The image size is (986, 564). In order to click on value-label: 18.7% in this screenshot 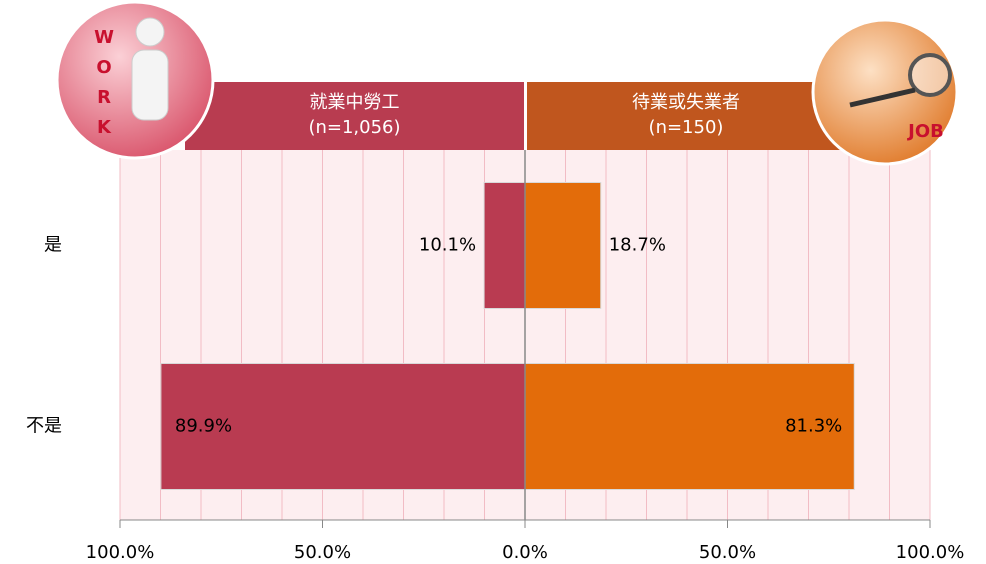, I will do `click(637, 245)`.